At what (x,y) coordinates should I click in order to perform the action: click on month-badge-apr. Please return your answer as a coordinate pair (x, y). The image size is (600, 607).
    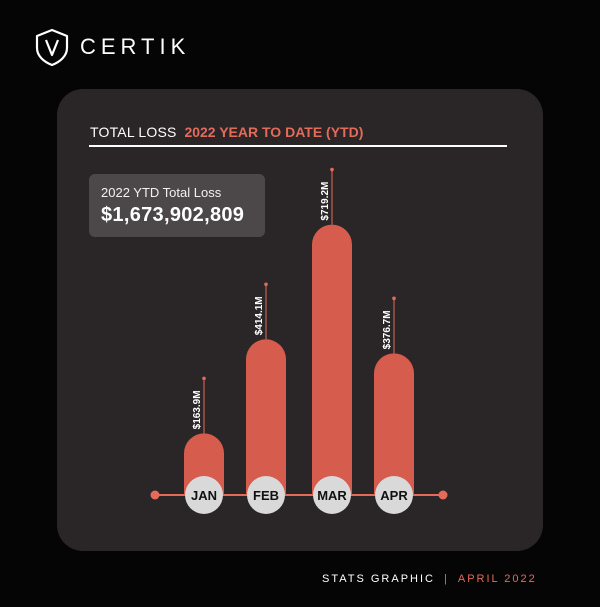
    Looking at the image, I should click on (394, 495).